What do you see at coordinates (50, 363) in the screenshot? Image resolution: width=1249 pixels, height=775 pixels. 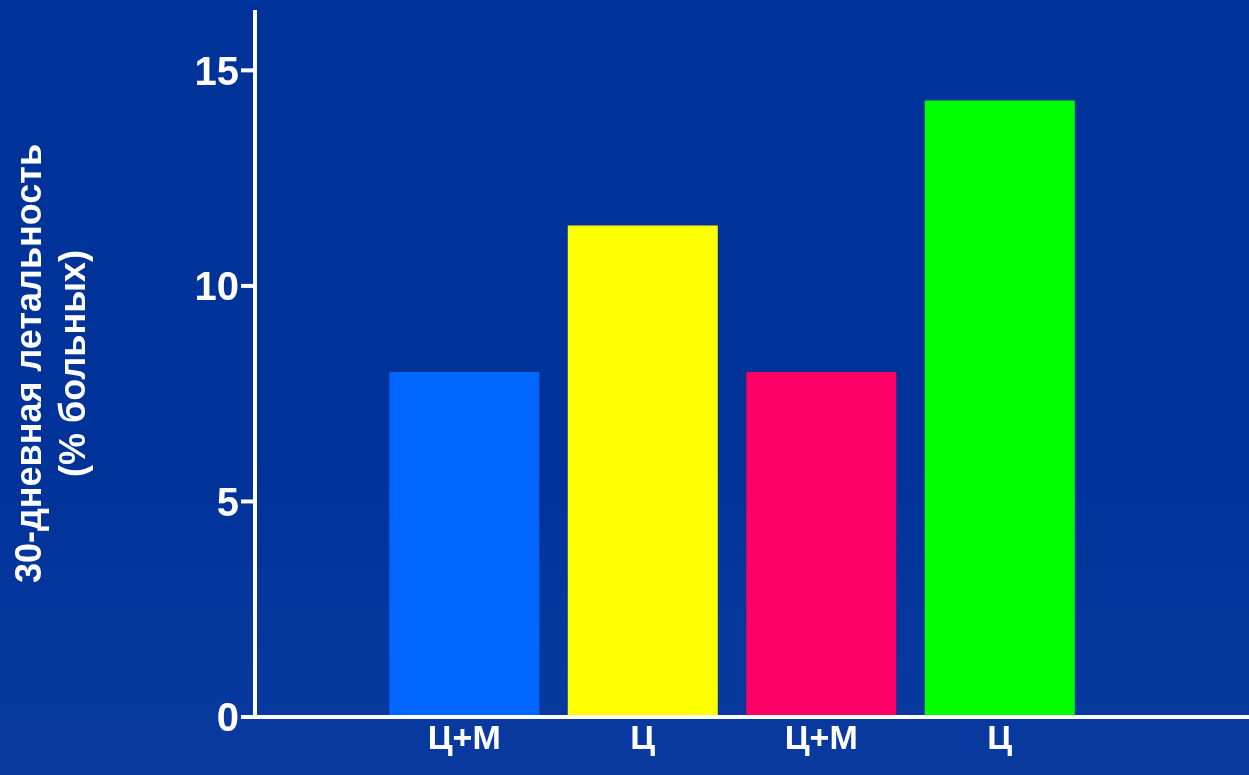 I see `y-axis-title: 30-дневная летальность (% больных)` at bounding box center [50, 363].